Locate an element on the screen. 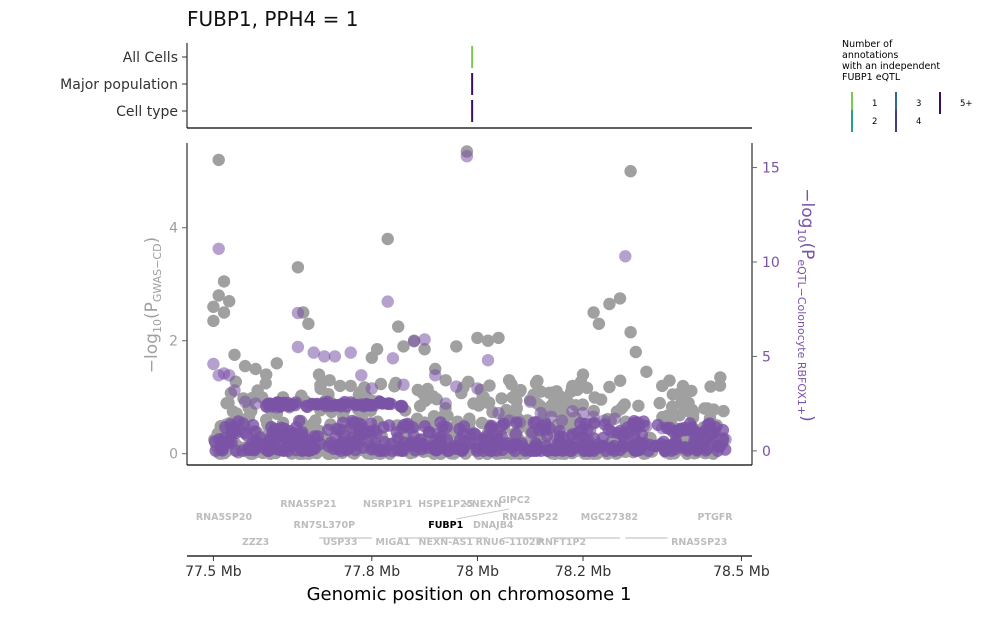 The width and height of the screenshot is (1000, 625). right-y-tick-label: 10 is located at coordinates (771, 263).